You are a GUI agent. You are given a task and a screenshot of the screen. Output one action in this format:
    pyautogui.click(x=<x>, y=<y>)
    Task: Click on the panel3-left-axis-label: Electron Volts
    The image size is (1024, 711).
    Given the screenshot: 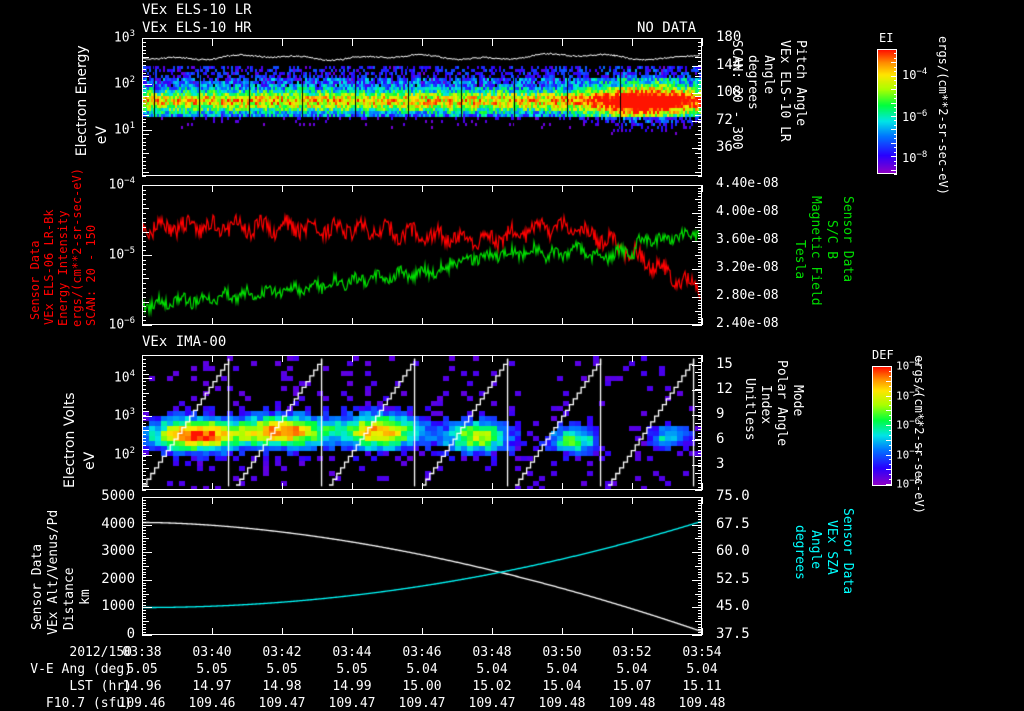 What is the action you would take?
    pyautogui.click(x=70, y=440)
    